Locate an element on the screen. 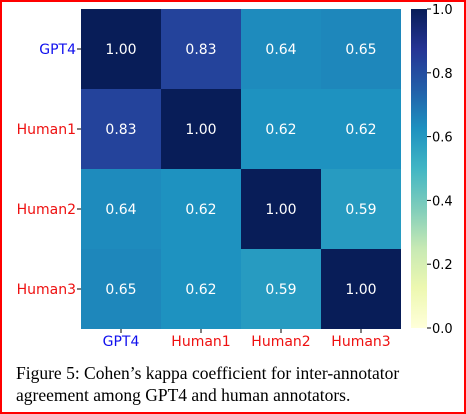 This screenshot has height=414, width=466. cell-human3-human3 is located at coordinates (361, 289).